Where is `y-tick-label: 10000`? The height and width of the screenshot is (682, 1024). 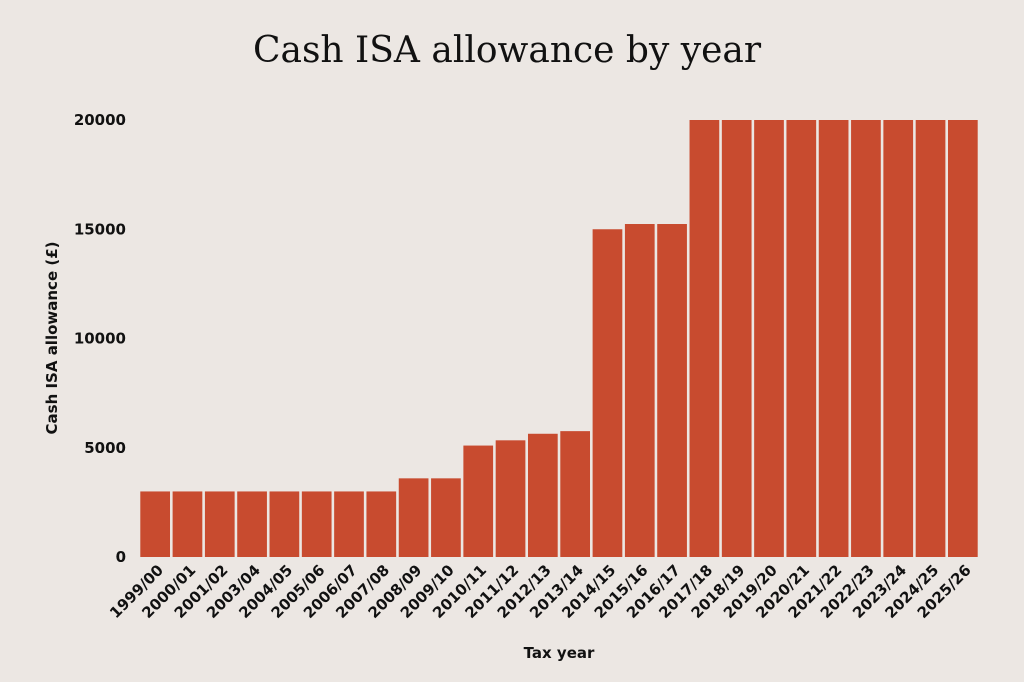 y-tick-label: 10000 is located at coordinates (100, 339).